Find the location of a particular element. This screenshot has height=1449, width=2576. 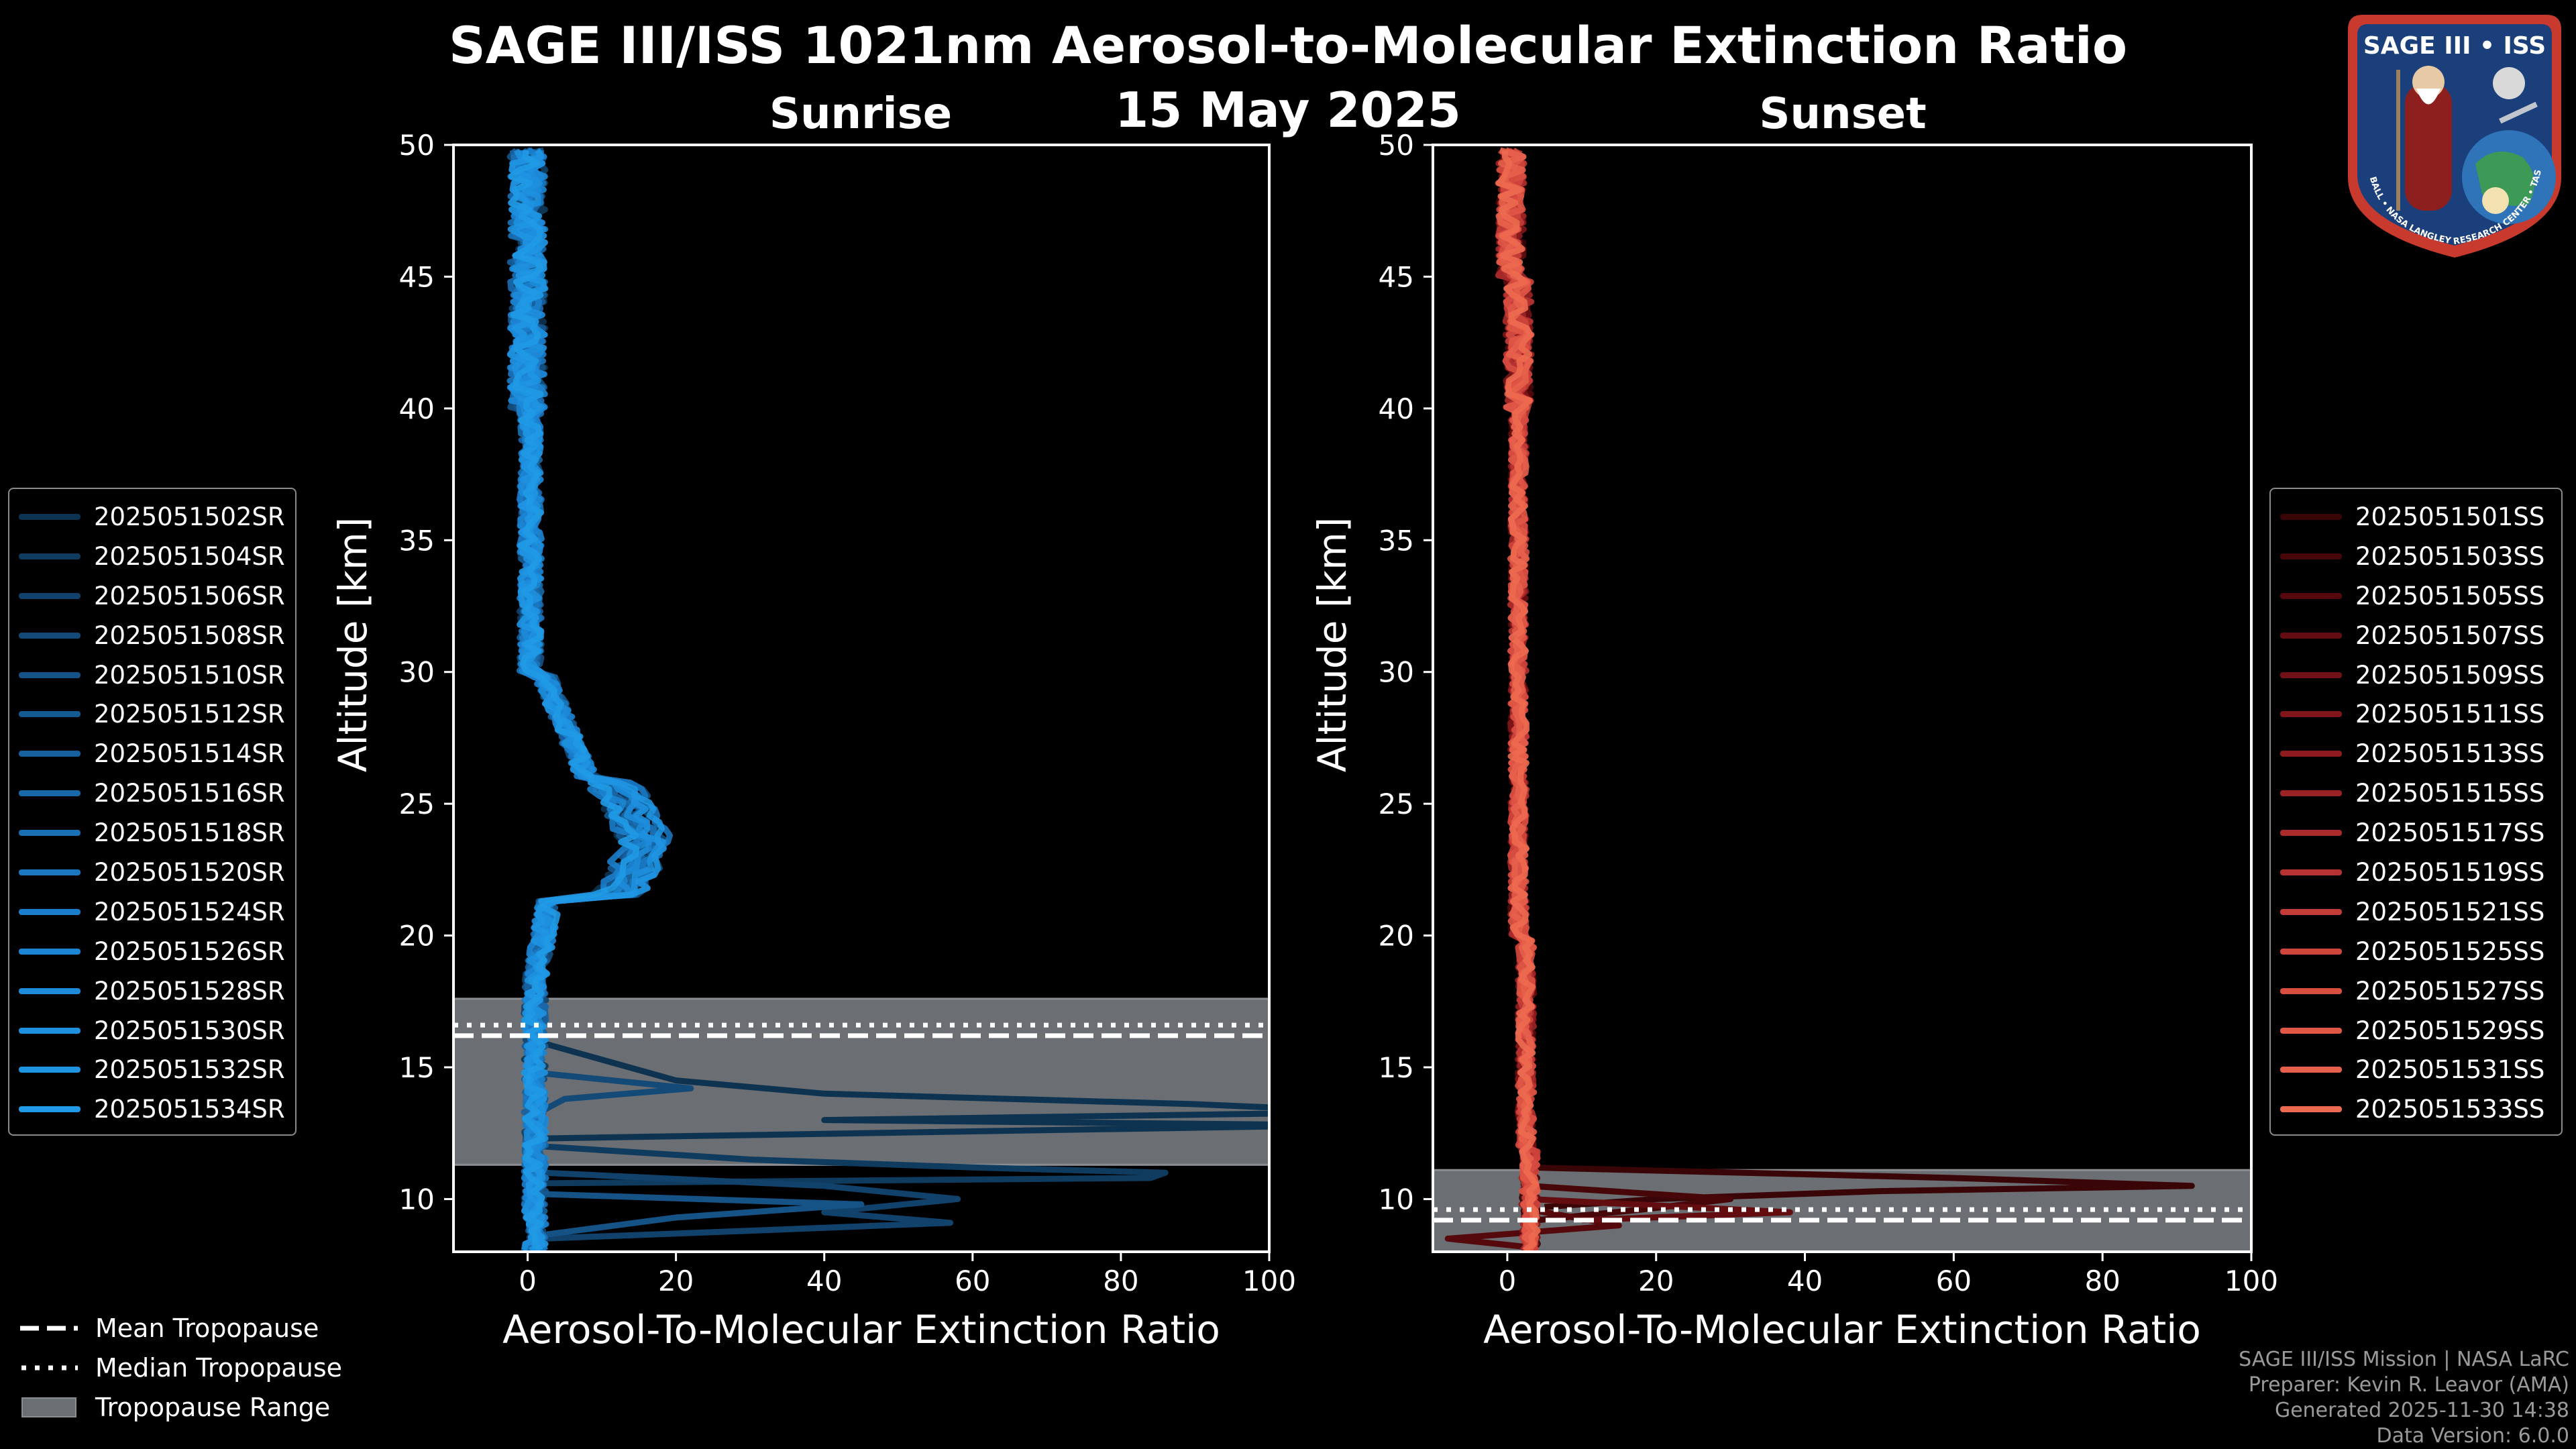

legend-entry: 2025051504SR is located at coordinates (152, 556).